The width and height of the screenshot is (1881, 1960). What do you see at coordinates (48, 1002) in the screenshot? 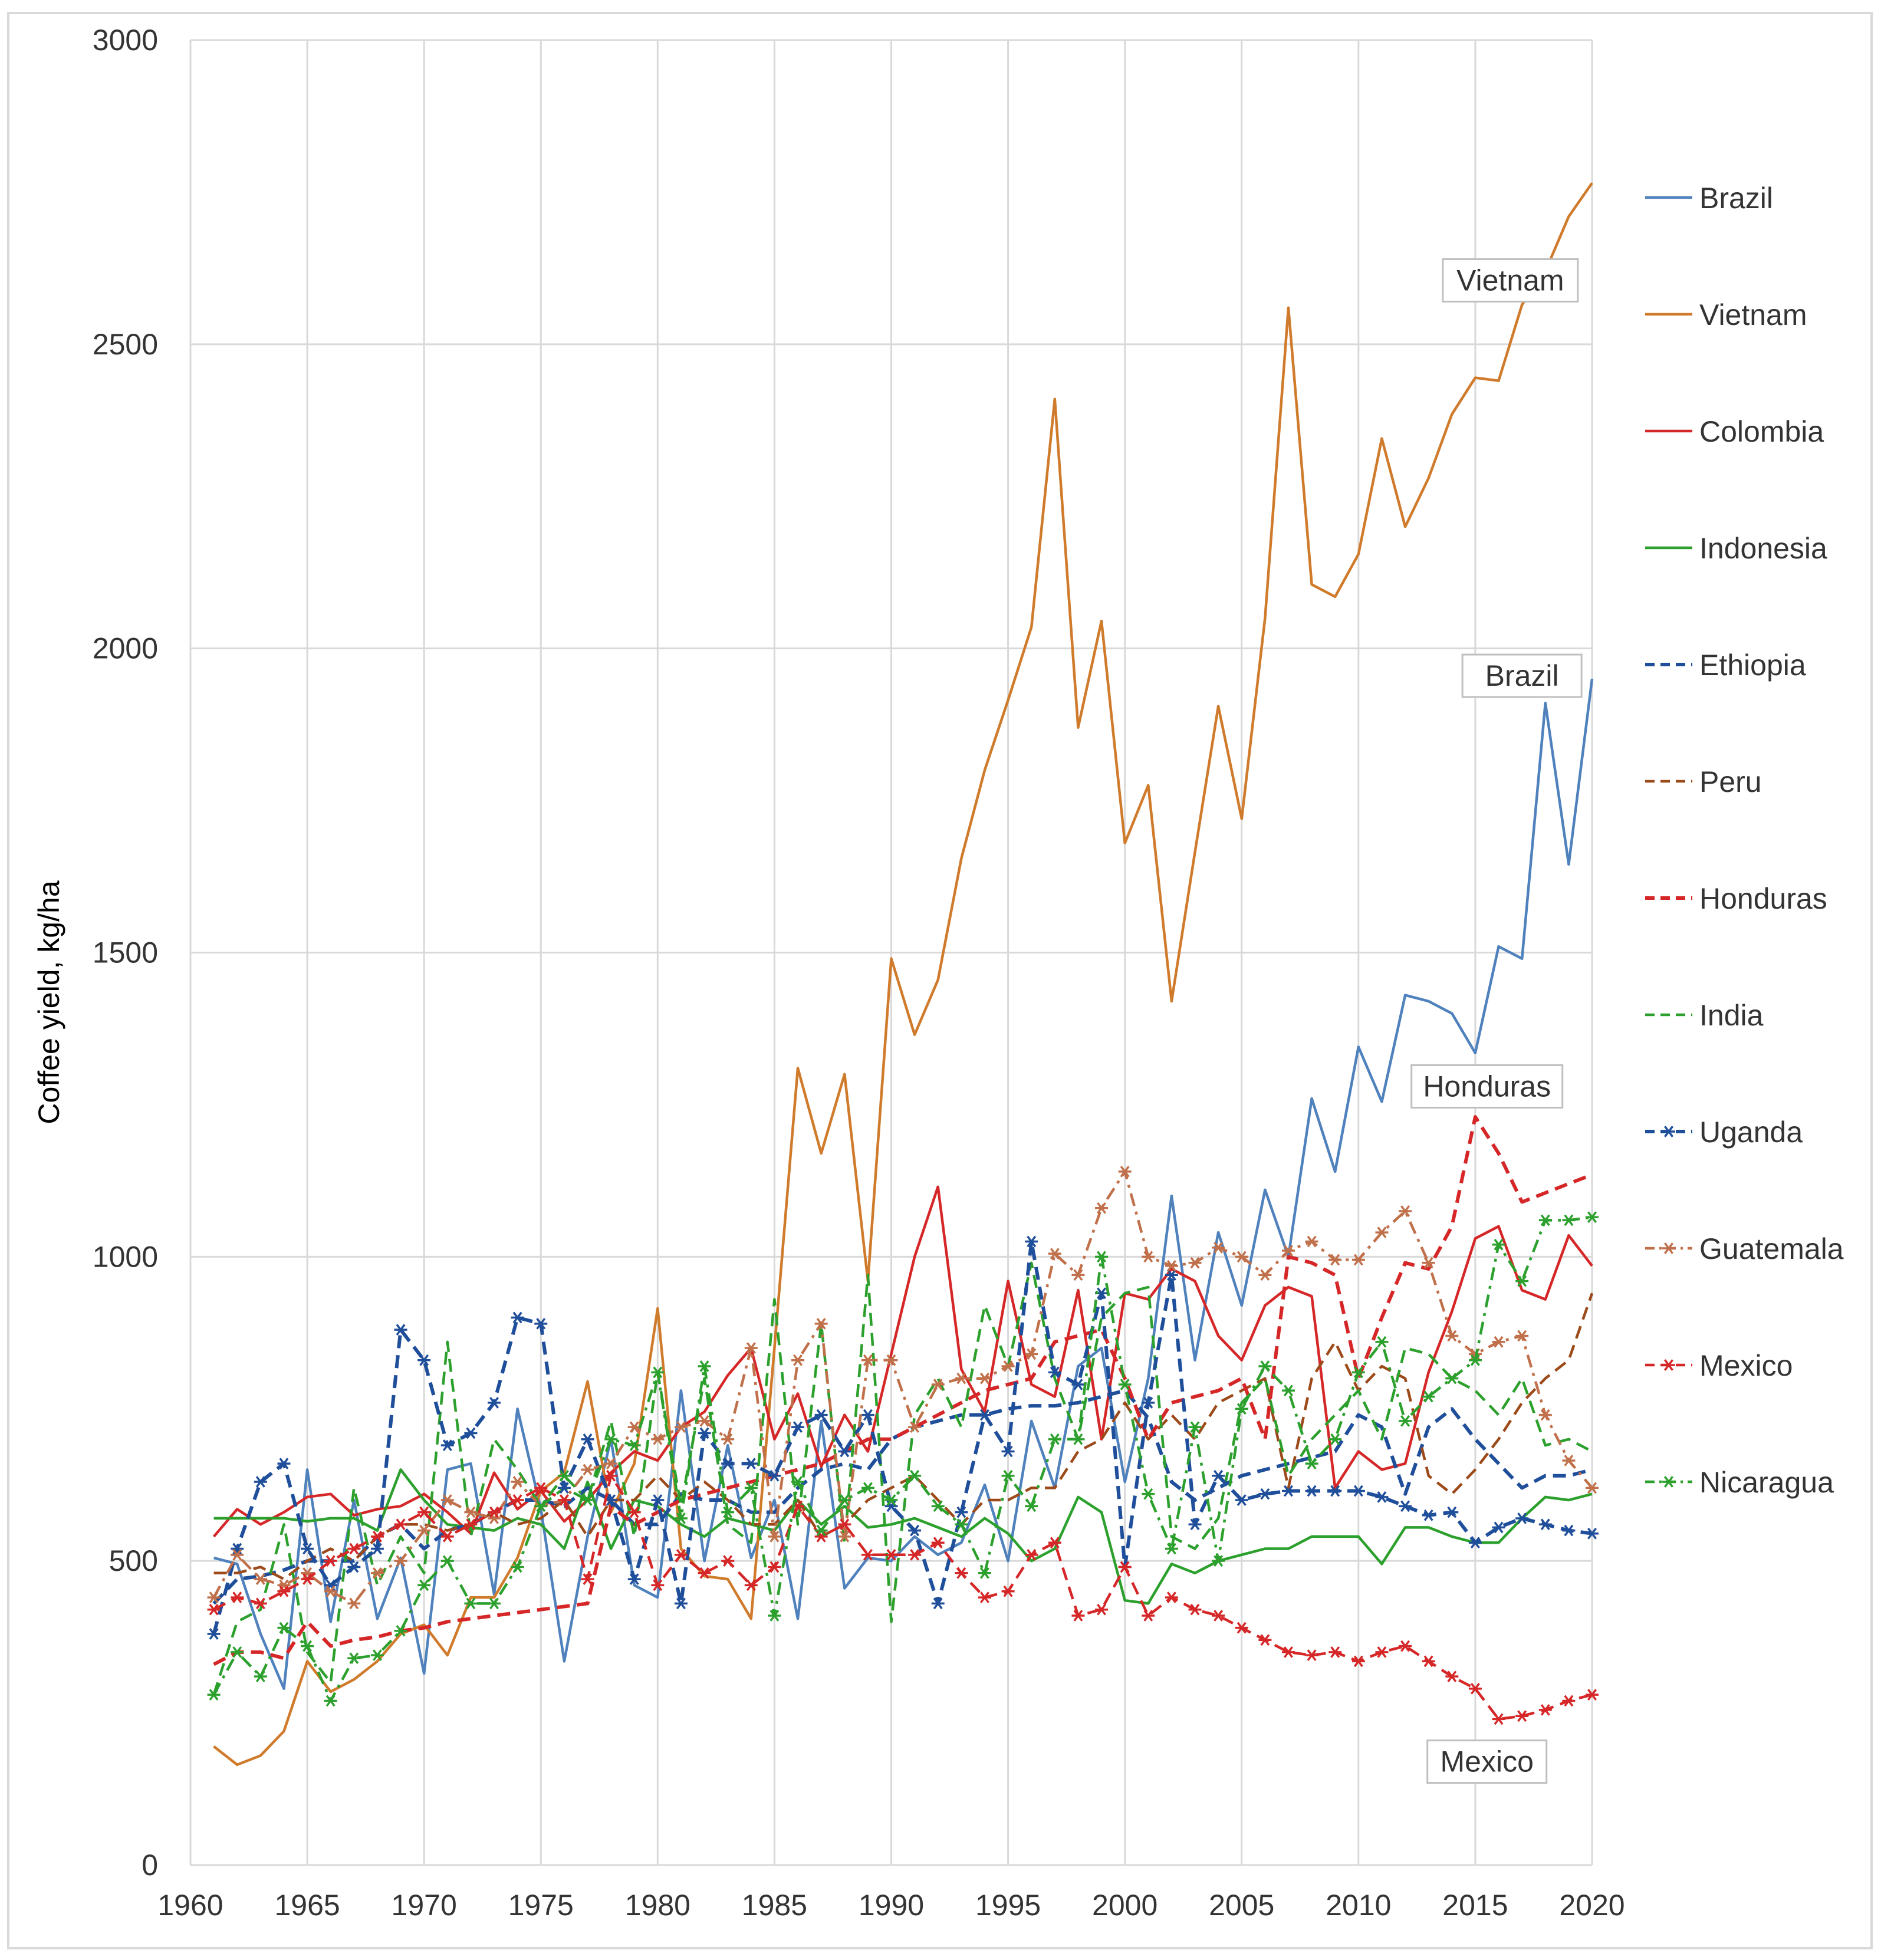
I see `y-axis-label: Coffee yield, kg/ha` at bounding box center [48, 1002].